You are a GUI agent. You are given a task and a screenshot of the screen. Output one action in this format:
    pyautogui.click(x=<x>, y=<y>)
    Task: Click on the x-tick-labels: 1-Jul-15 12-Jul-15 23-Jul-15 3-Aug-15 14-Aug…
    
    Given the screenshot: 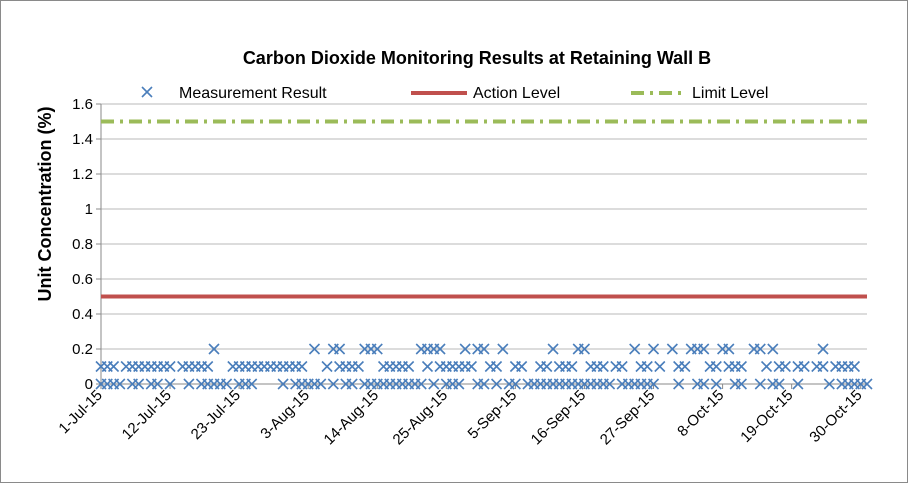 What is the action you would take?
    pyautogui.click(x=460, y=418)
    